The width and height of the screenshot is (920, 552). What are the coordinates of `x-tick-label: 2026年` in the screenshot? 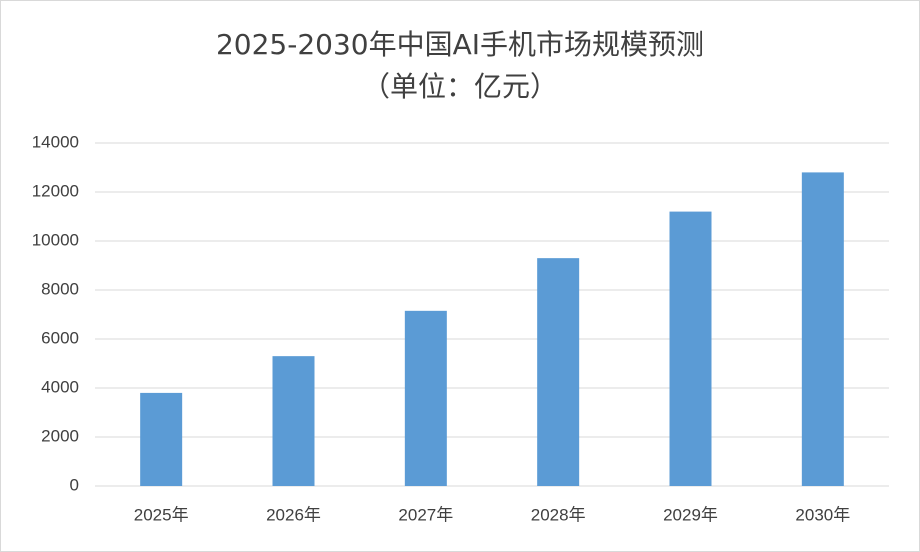 It's located at (293, 514).